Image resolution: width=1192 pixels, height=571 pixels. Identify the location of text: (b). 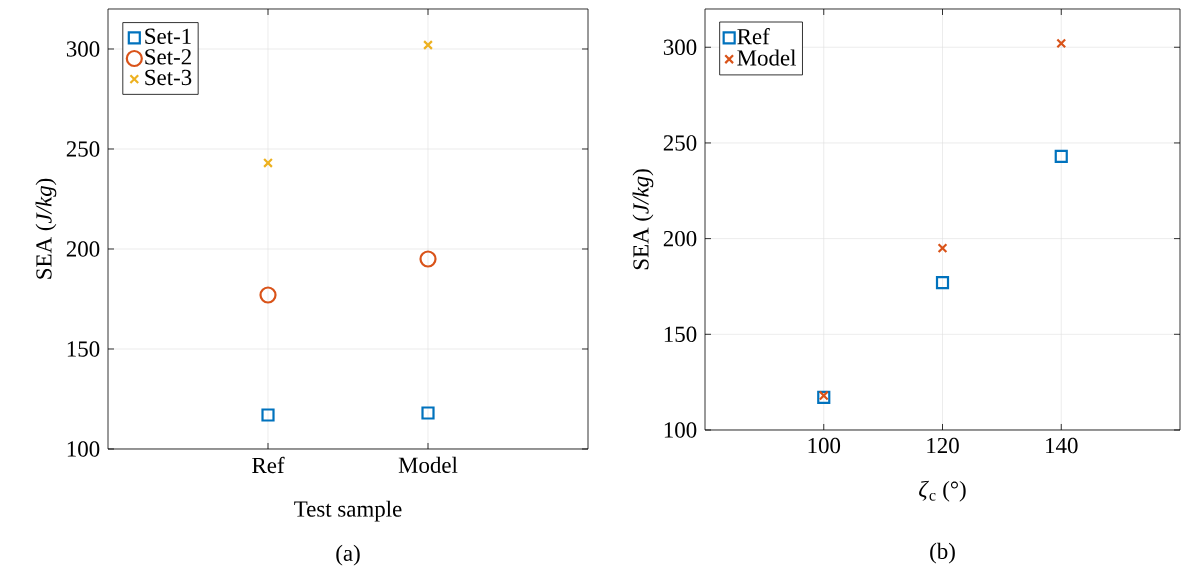
(942, 553).